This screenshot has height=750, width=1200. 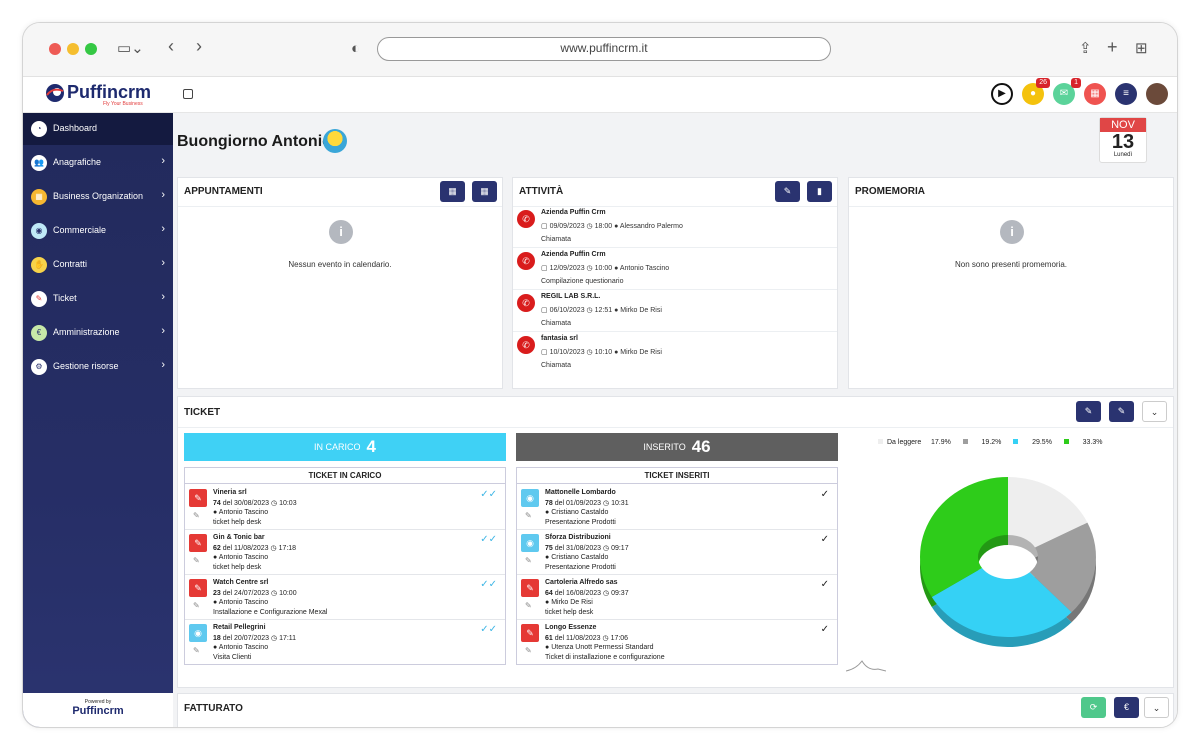 What do you see at coordinates (163, 297) in the screenshot?
I see `chevron-right-icon: ›` at bounding box center [163, 297].